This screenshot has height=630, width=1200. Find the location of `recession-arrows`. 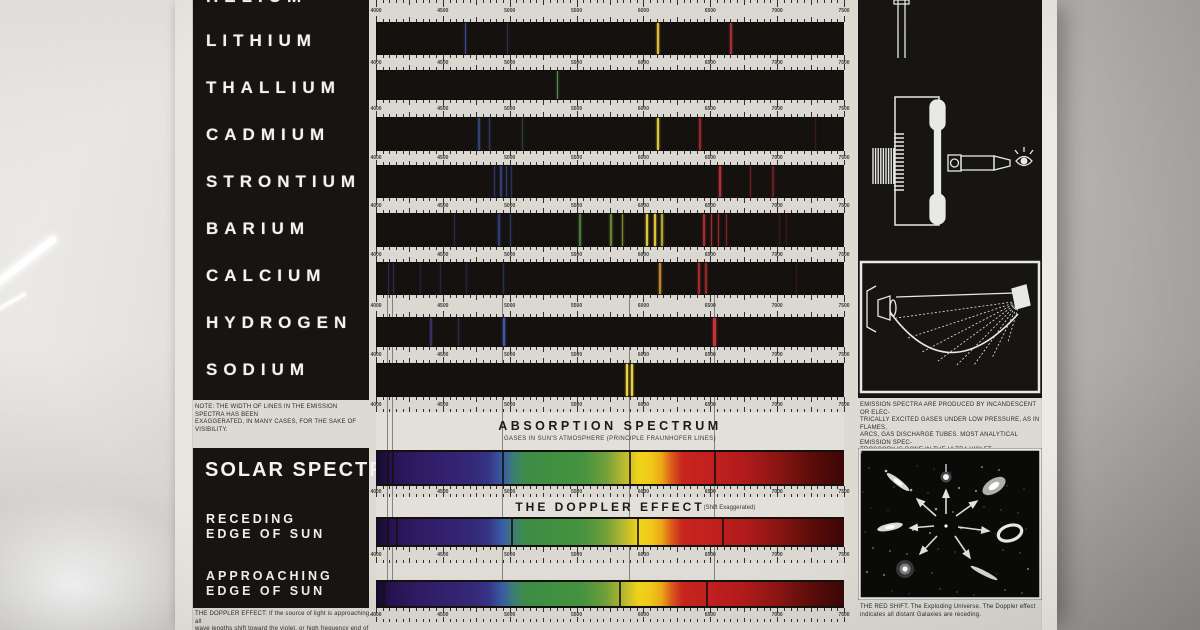

recession-arrows is located at coordinates (949, 524).